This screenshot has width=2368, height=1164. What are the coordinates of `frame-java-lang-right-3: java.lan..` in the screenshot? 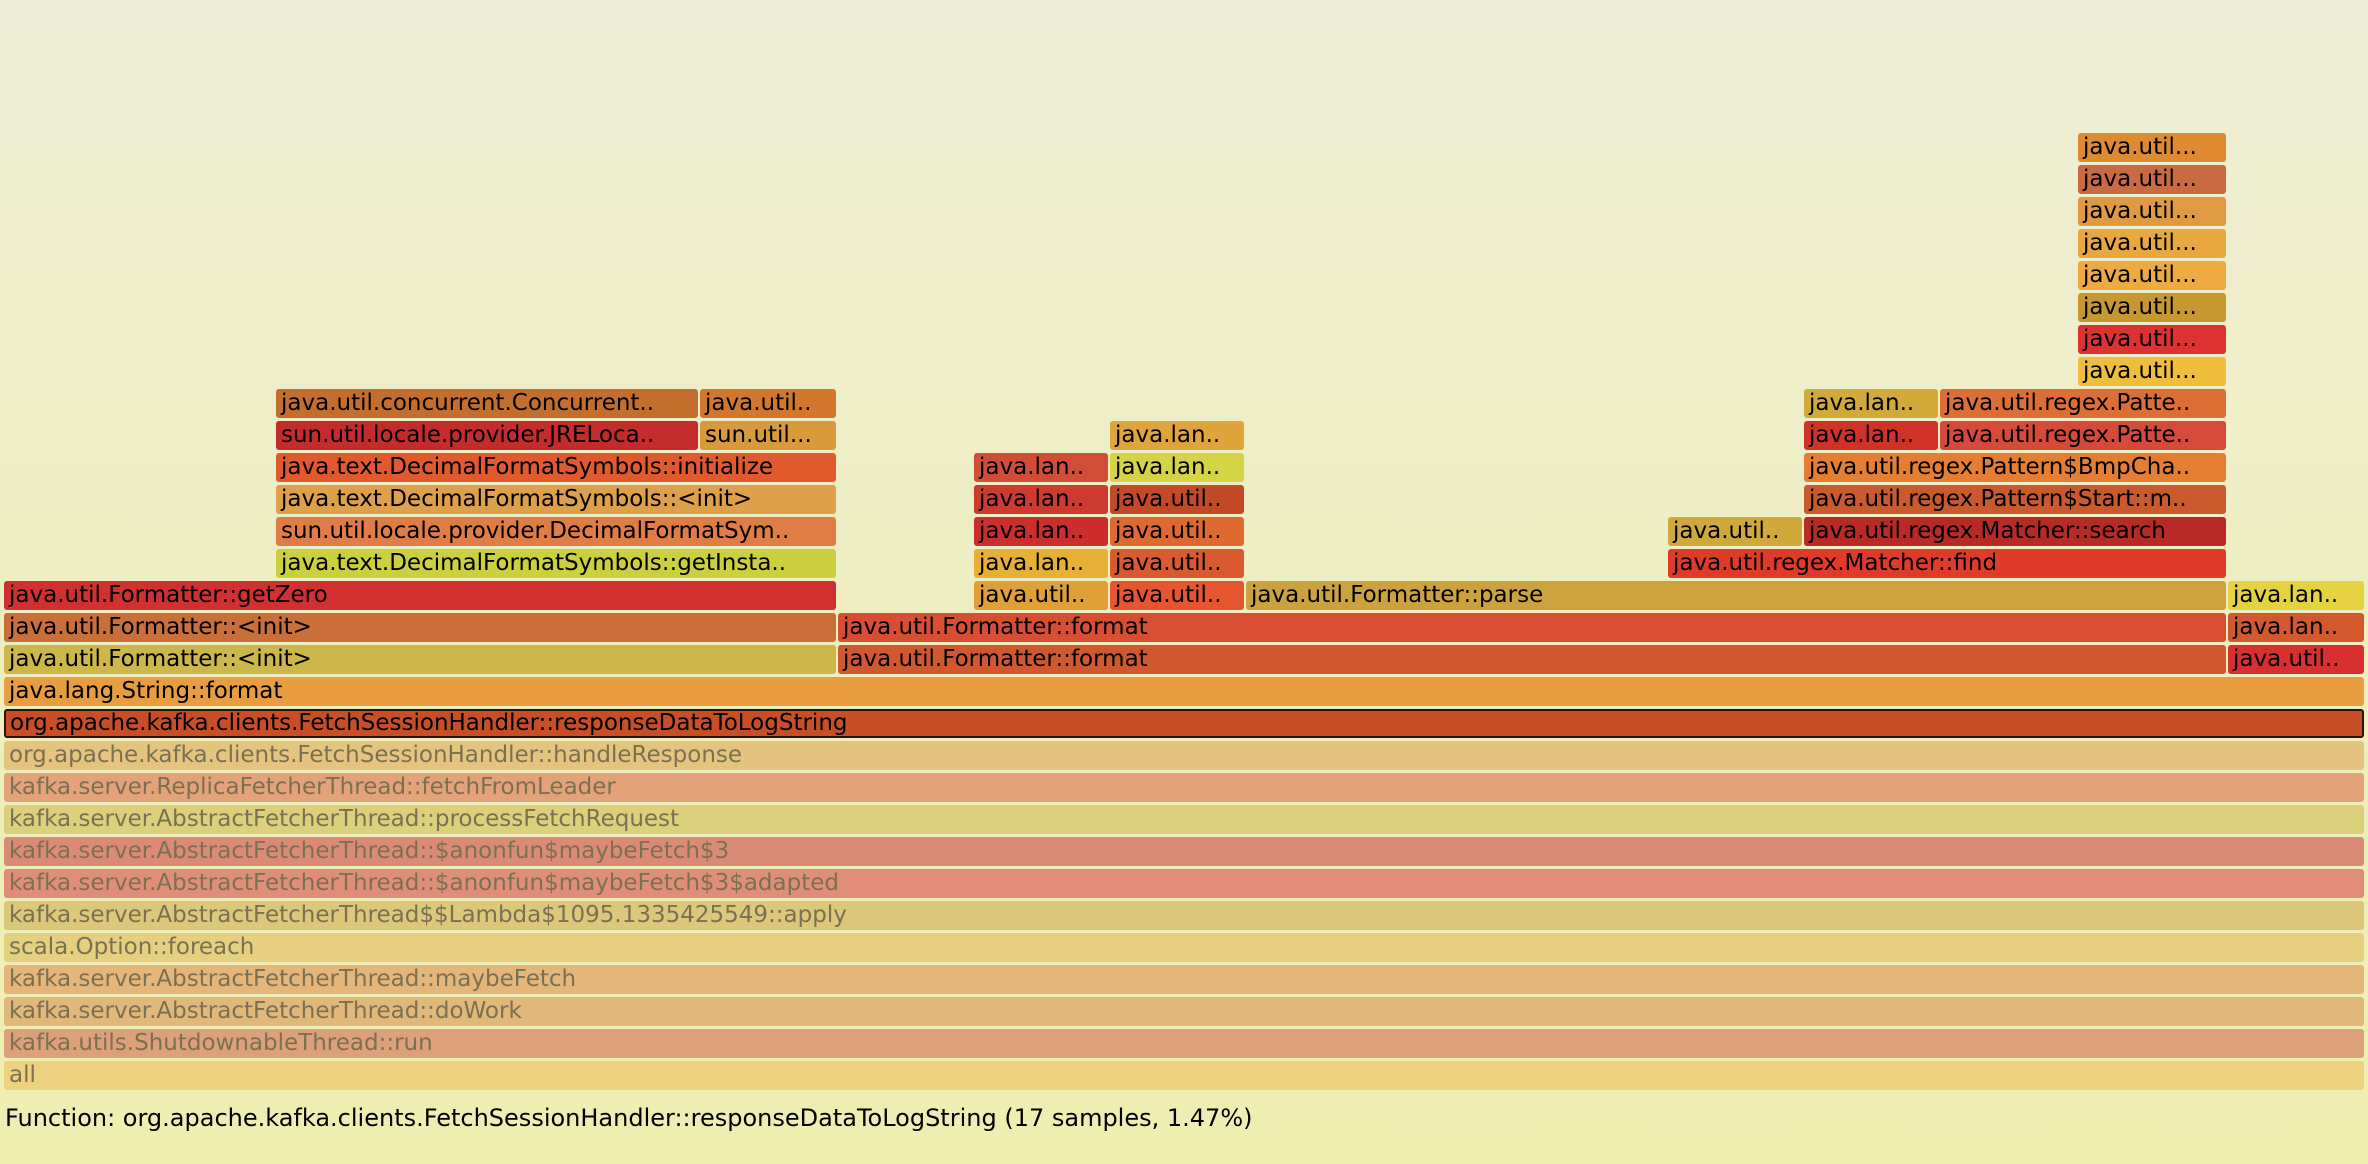 It's located at (2296, 595).